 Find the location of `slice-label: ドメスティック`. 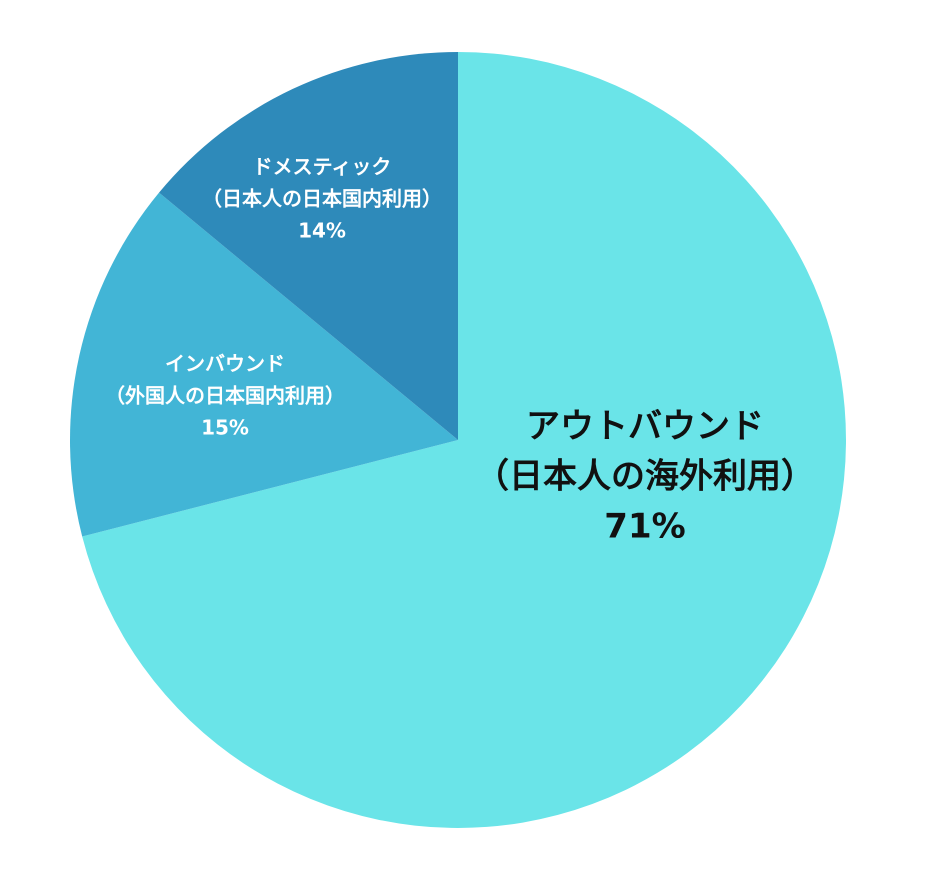

slice-label: ドメスティック is located at coordinates (322, 167).